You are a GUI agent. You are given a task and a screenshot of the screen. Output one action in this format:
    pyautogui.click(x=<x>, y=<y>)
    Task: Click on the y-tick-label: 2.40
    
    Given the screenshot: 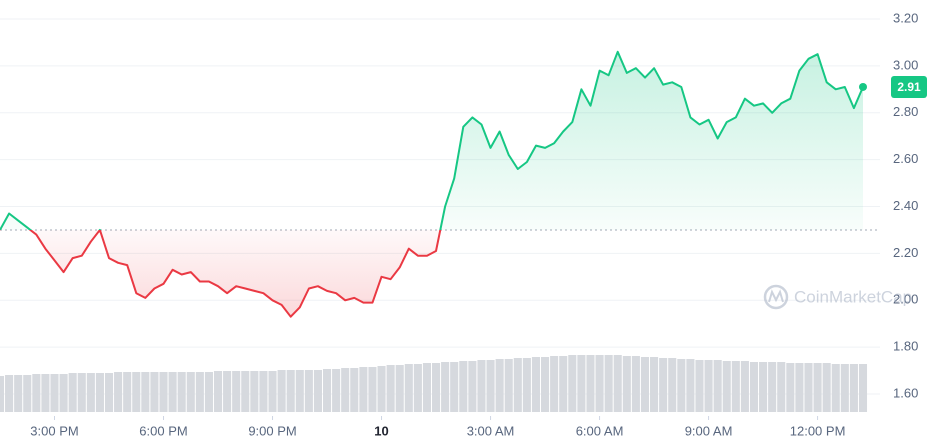 What is the action you would take?
    pyautogui.click(x=905, y=205)
    